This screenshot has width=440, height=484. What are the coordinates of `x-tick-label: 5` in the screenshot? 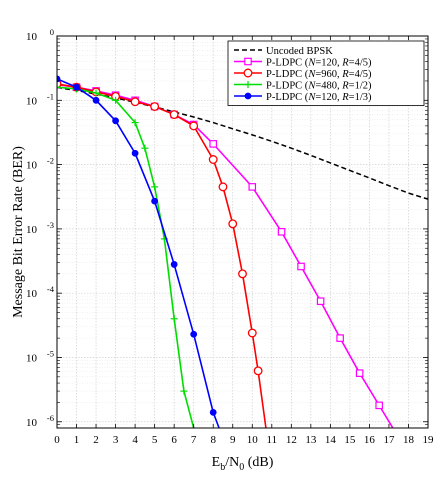 It's located at (155, 440).